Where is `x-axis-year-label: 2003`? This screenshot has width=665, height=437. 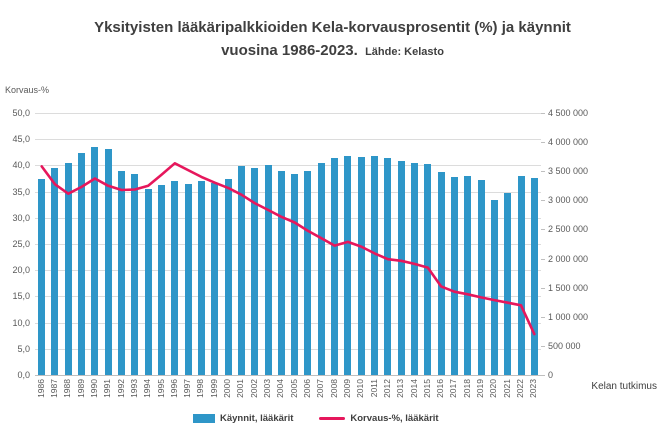 x-axis-year-label: 2003 is located at coordinates (267, 388).